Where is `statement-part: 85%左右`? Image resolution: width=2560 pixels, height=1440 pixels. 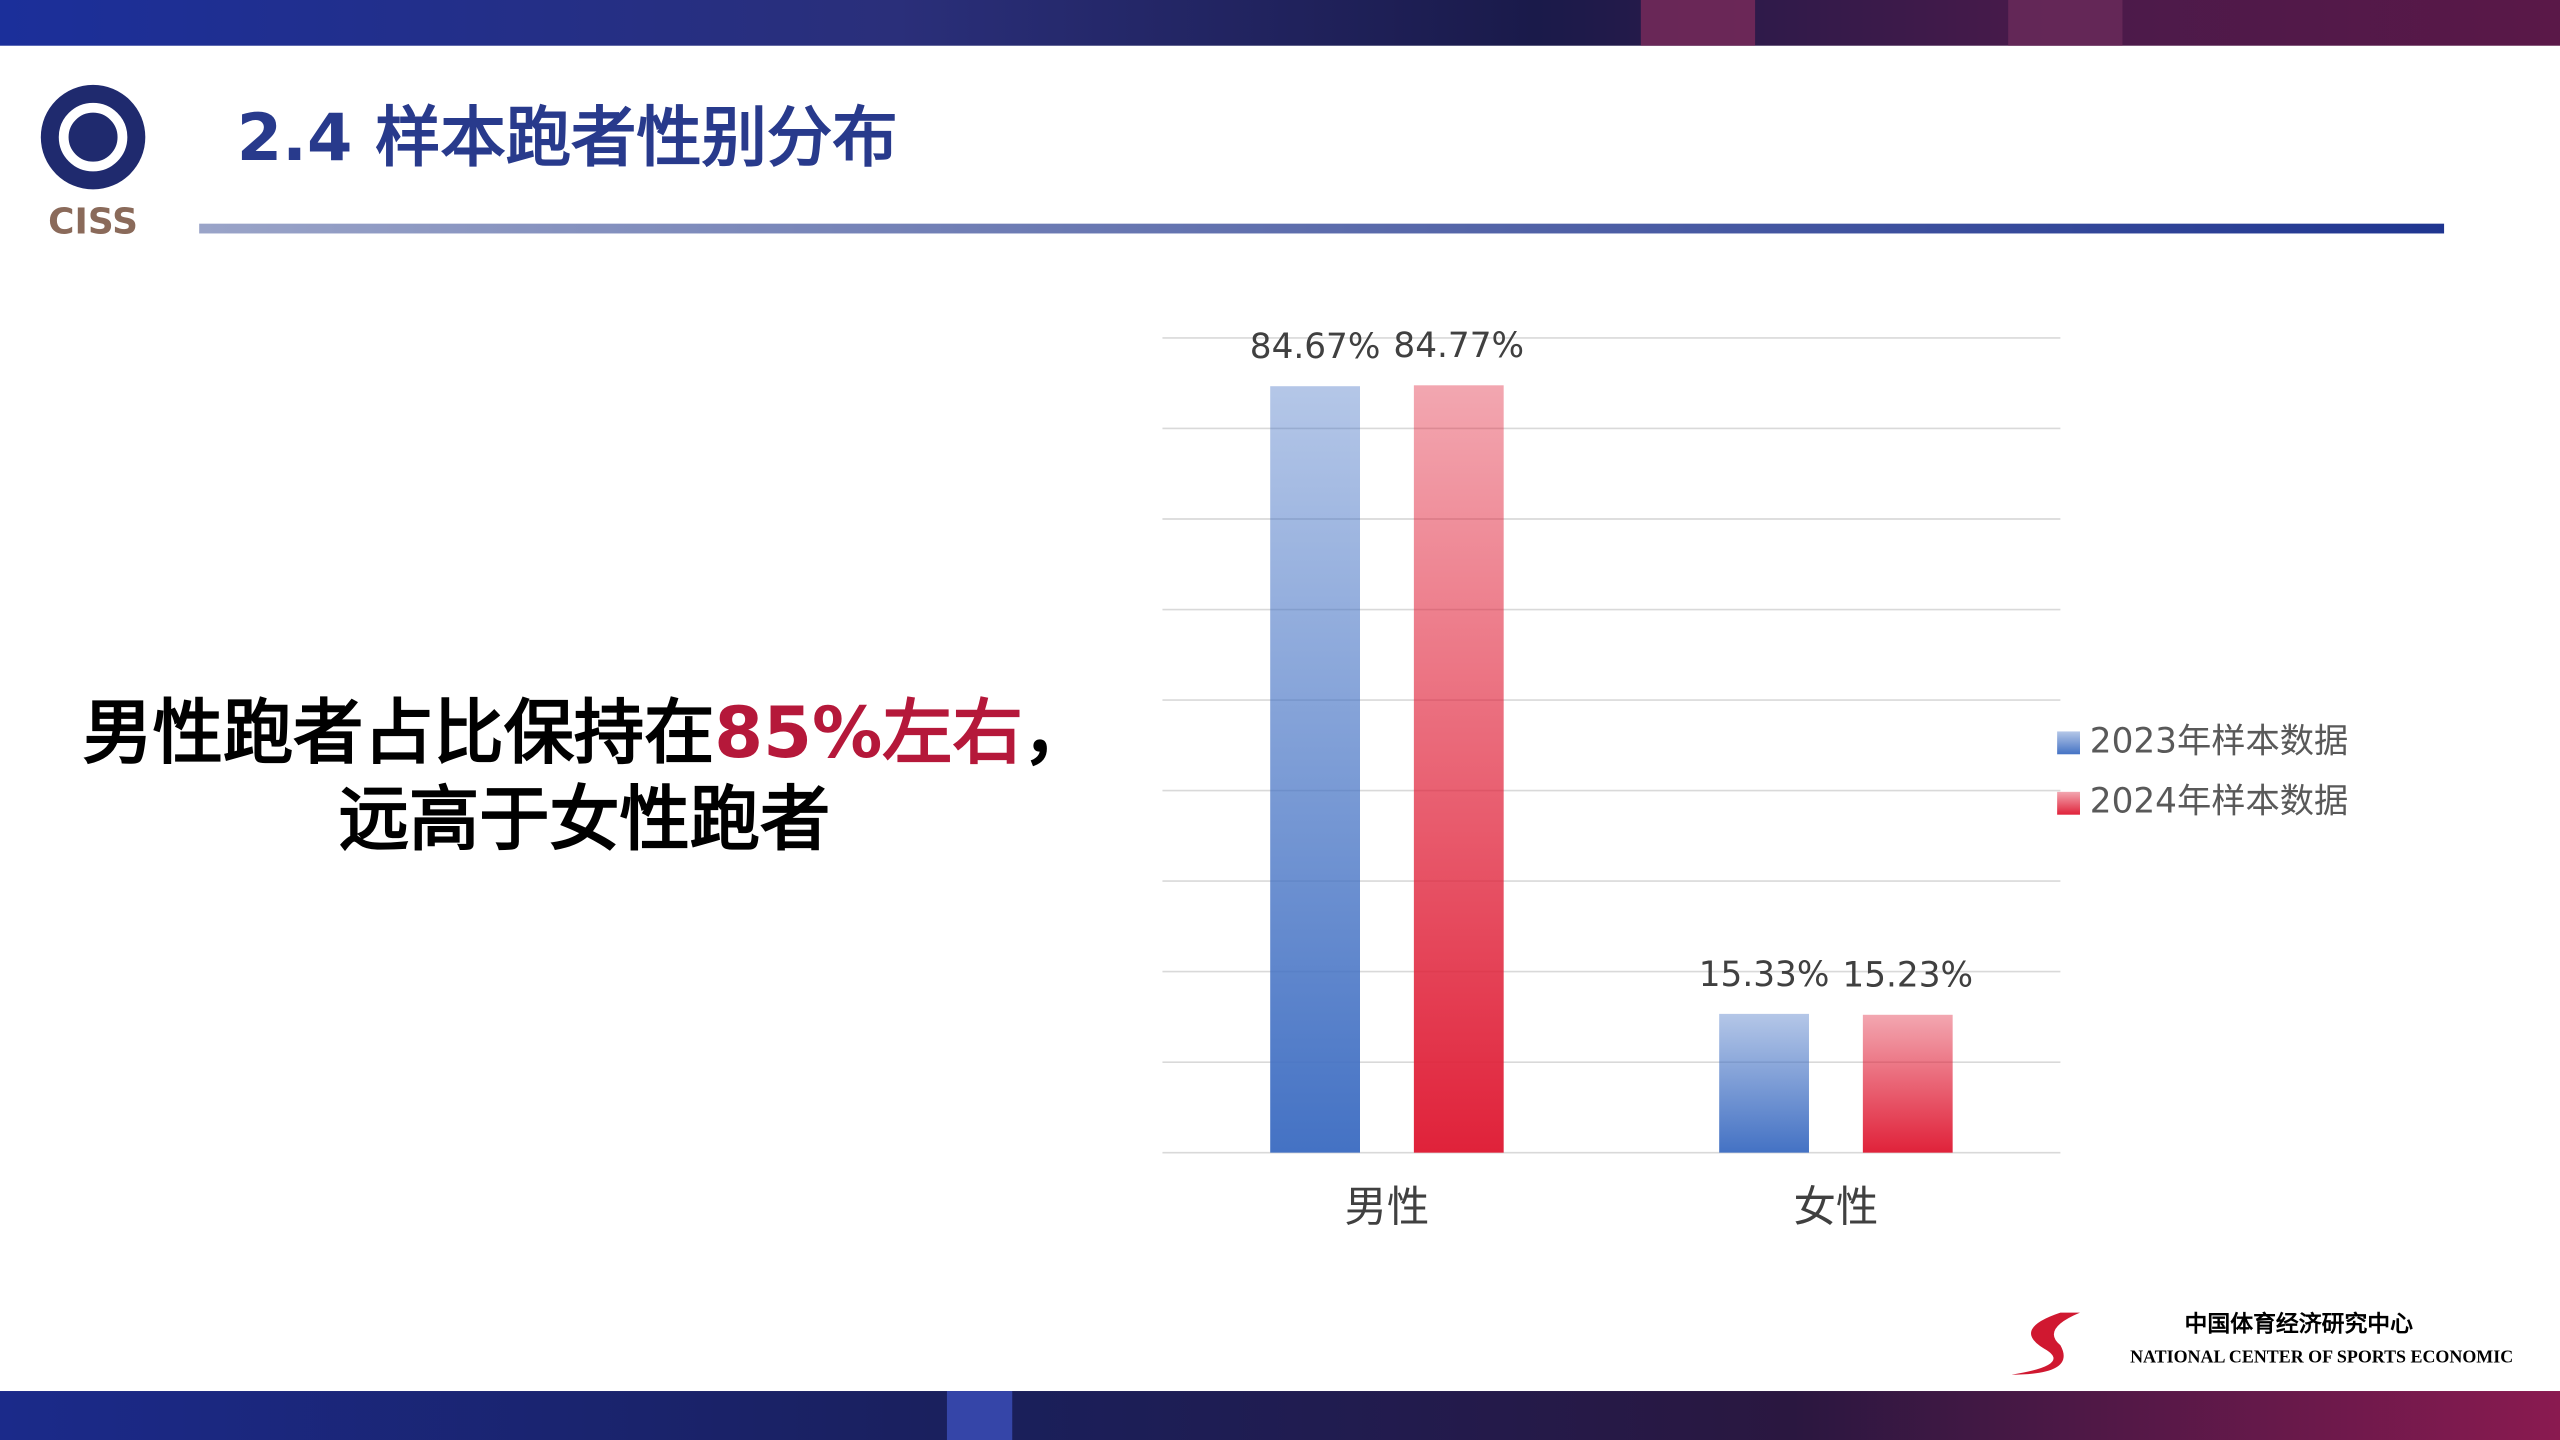
statement-part: 85%左右 is located at coordinates (868, 733).